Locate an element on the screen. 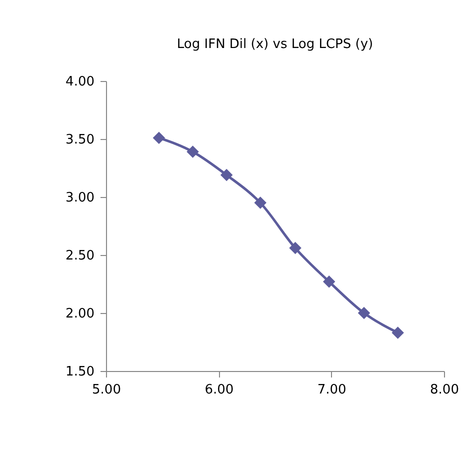 The image size is (470, 455). y-tick-label: 4.00 is located at coordinates (80, 82).